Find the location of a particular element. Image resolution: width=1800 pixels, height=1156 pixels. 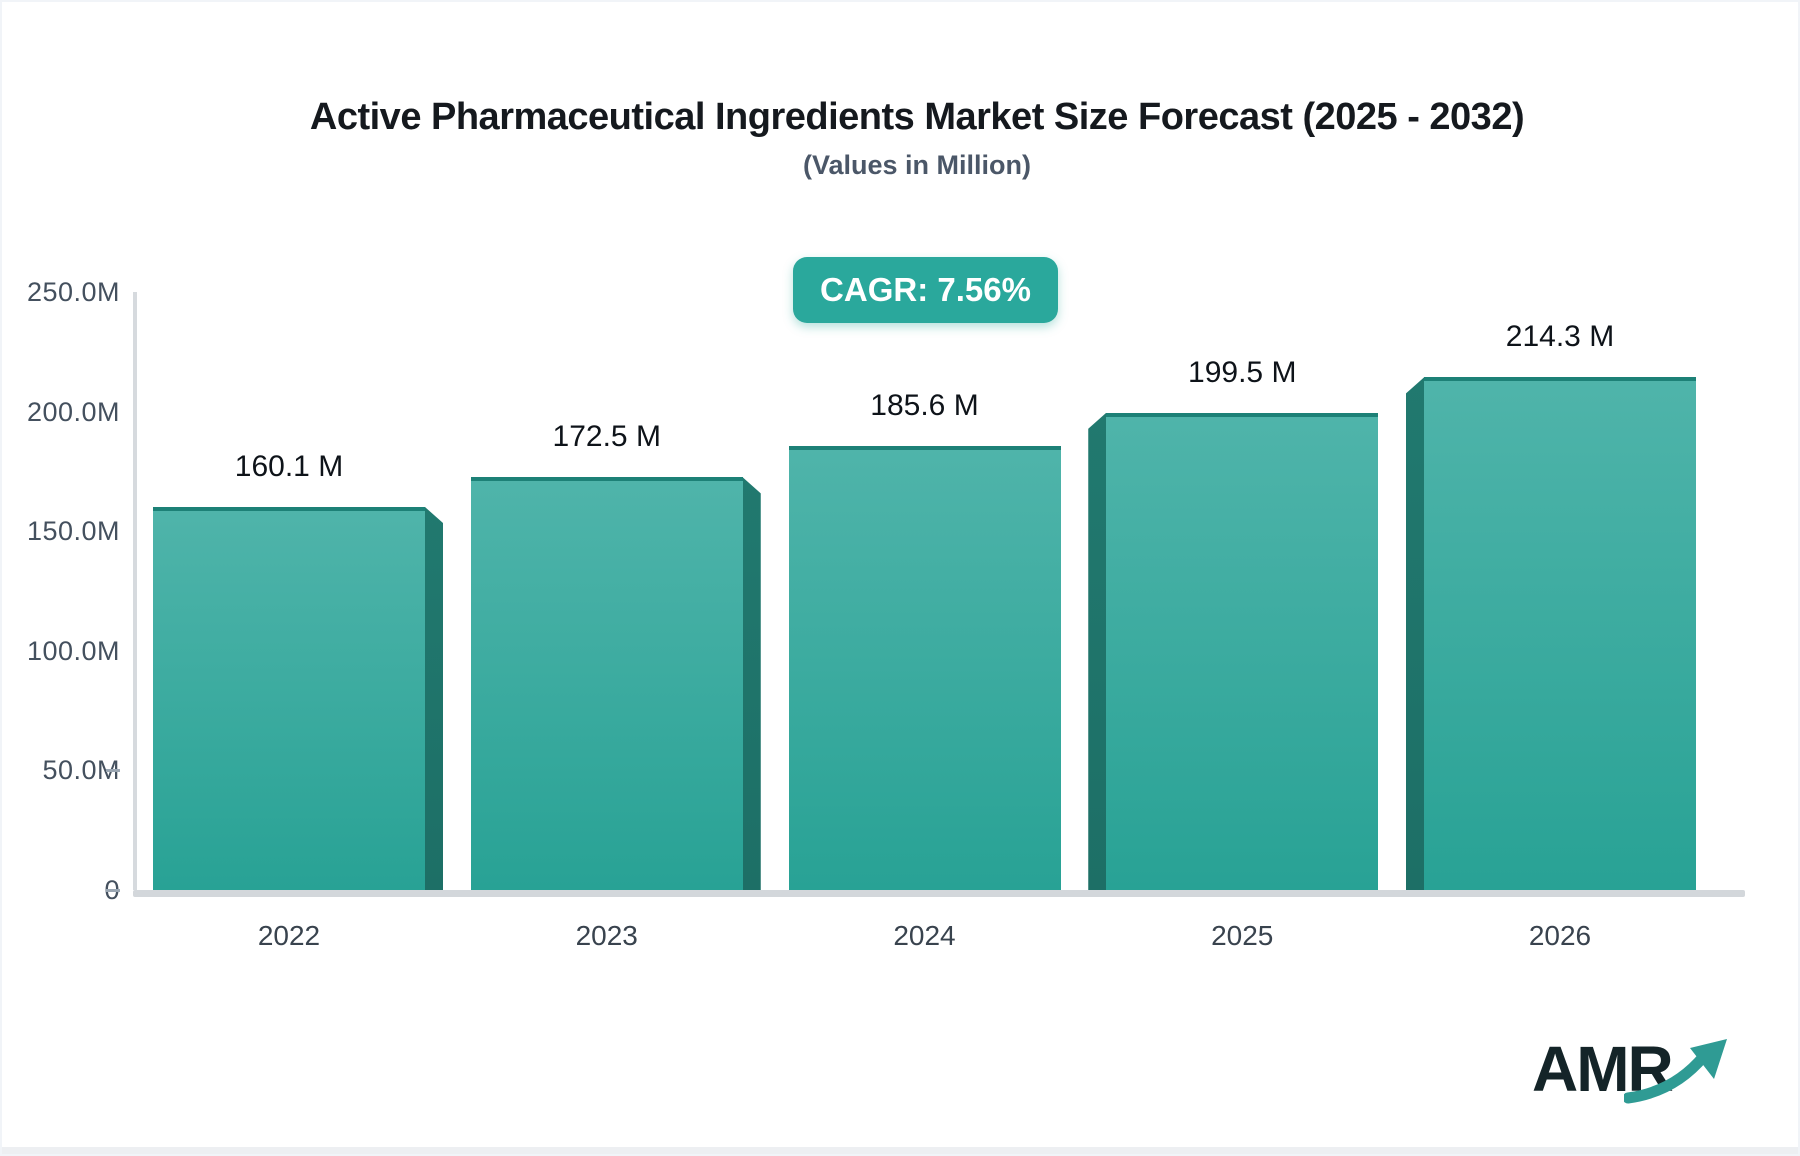

y-axis-tick-label: 0 is located at coordinates (61, 890).